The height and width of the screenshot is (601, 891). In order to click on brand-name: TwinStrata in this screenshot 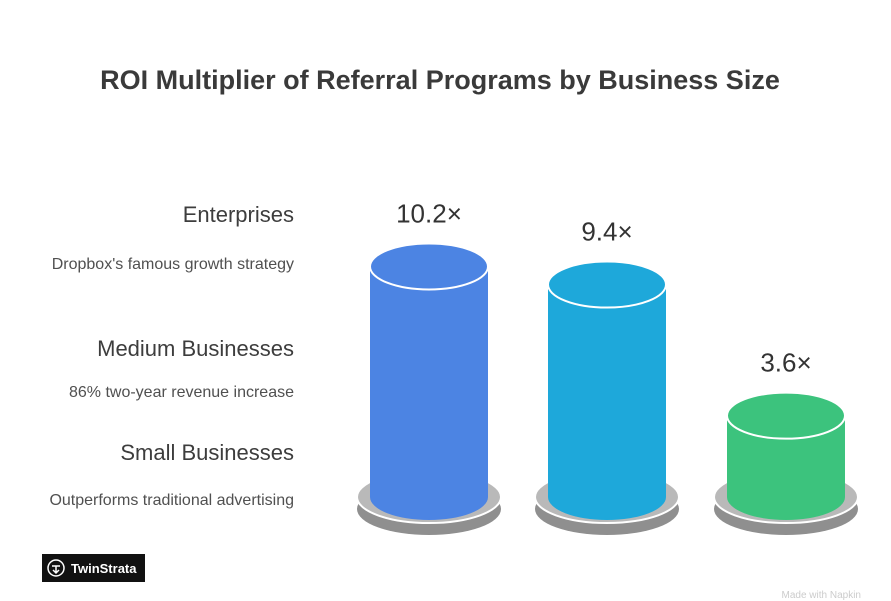, I will do `click(104, 568)`.